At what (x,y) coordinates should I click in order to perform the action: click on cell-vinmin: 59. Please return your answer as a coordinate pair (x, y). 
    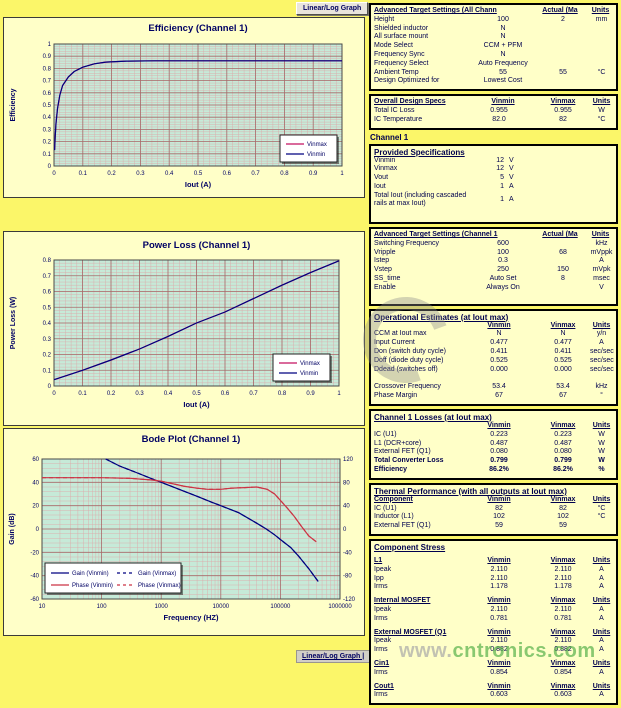
    Looking at the image, I should click on (499, 526).